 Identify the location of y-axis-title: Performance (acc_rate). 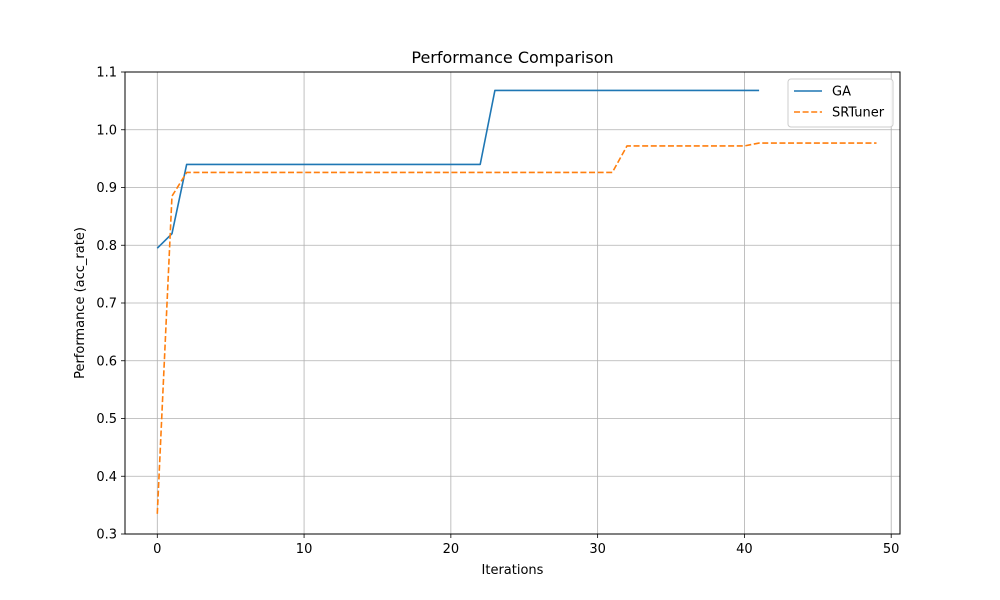
(80, 303).